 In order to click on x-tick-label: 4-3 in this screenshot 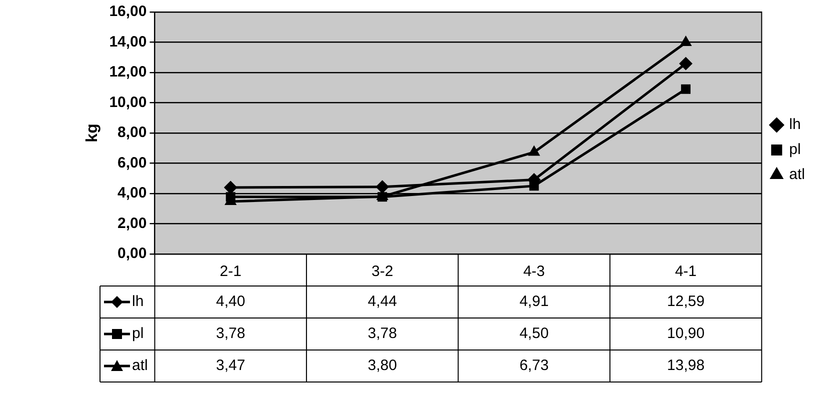, I will do `click(534, 271)`.